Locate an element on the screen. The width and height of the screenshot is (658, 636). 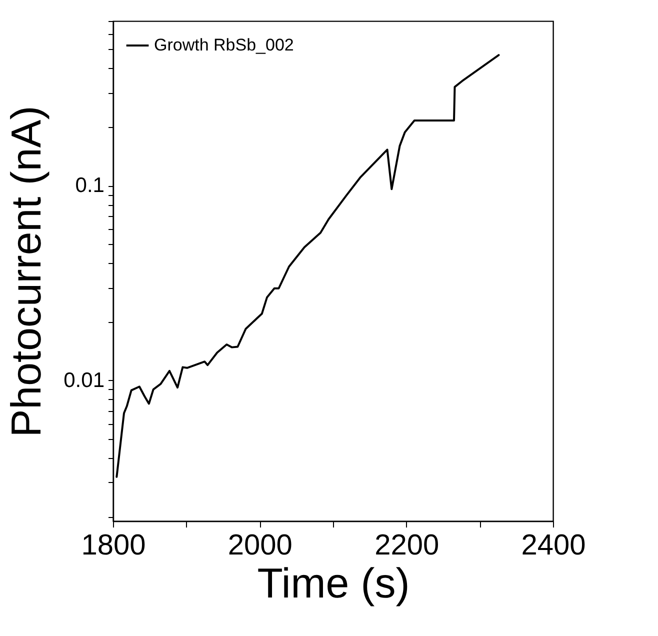
x-tick-label: 1800 is located at coordinates (113, 546).